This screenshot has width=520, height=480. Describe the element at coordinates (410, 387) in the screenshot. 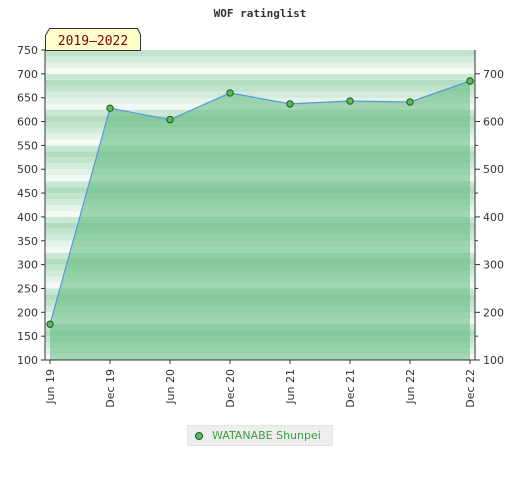

I see `x-tick-label: Jun 22` at that location.